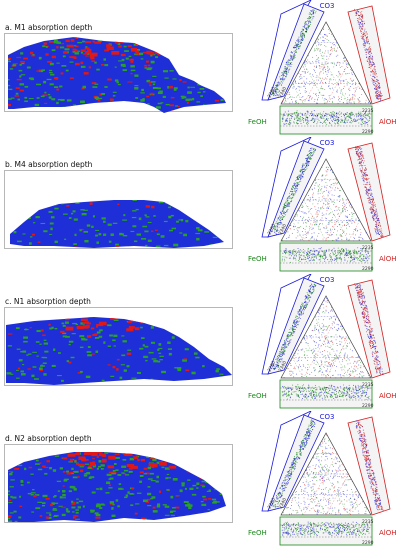  Describe the element at coordinates (48, 164) in the screenshot. I see `panel-title: b. M4 absorption depth` at that location.